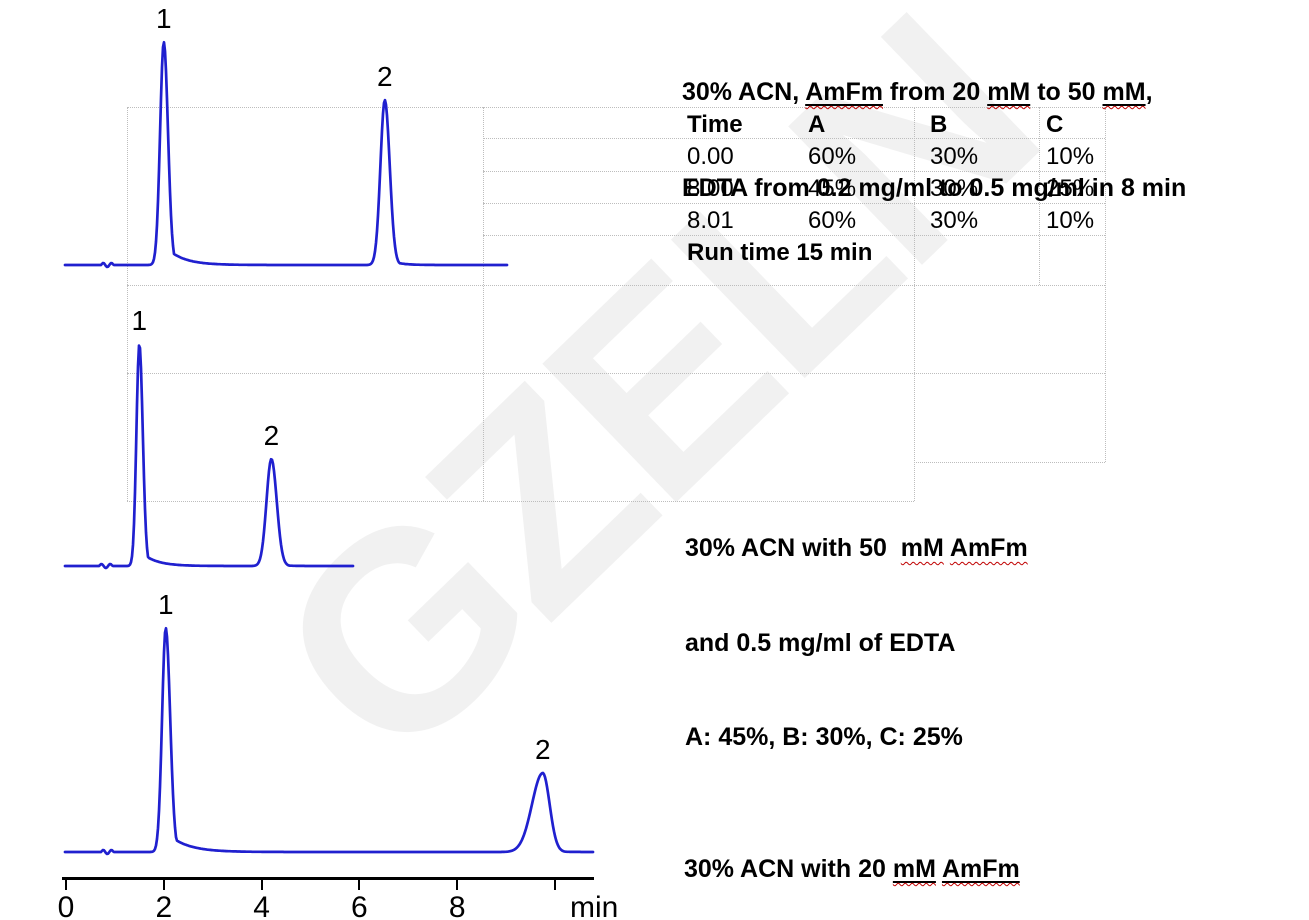 The height and width of the screenshot is (920, 1309). I want to click on table-cell: 0.00, so click(710, 156).